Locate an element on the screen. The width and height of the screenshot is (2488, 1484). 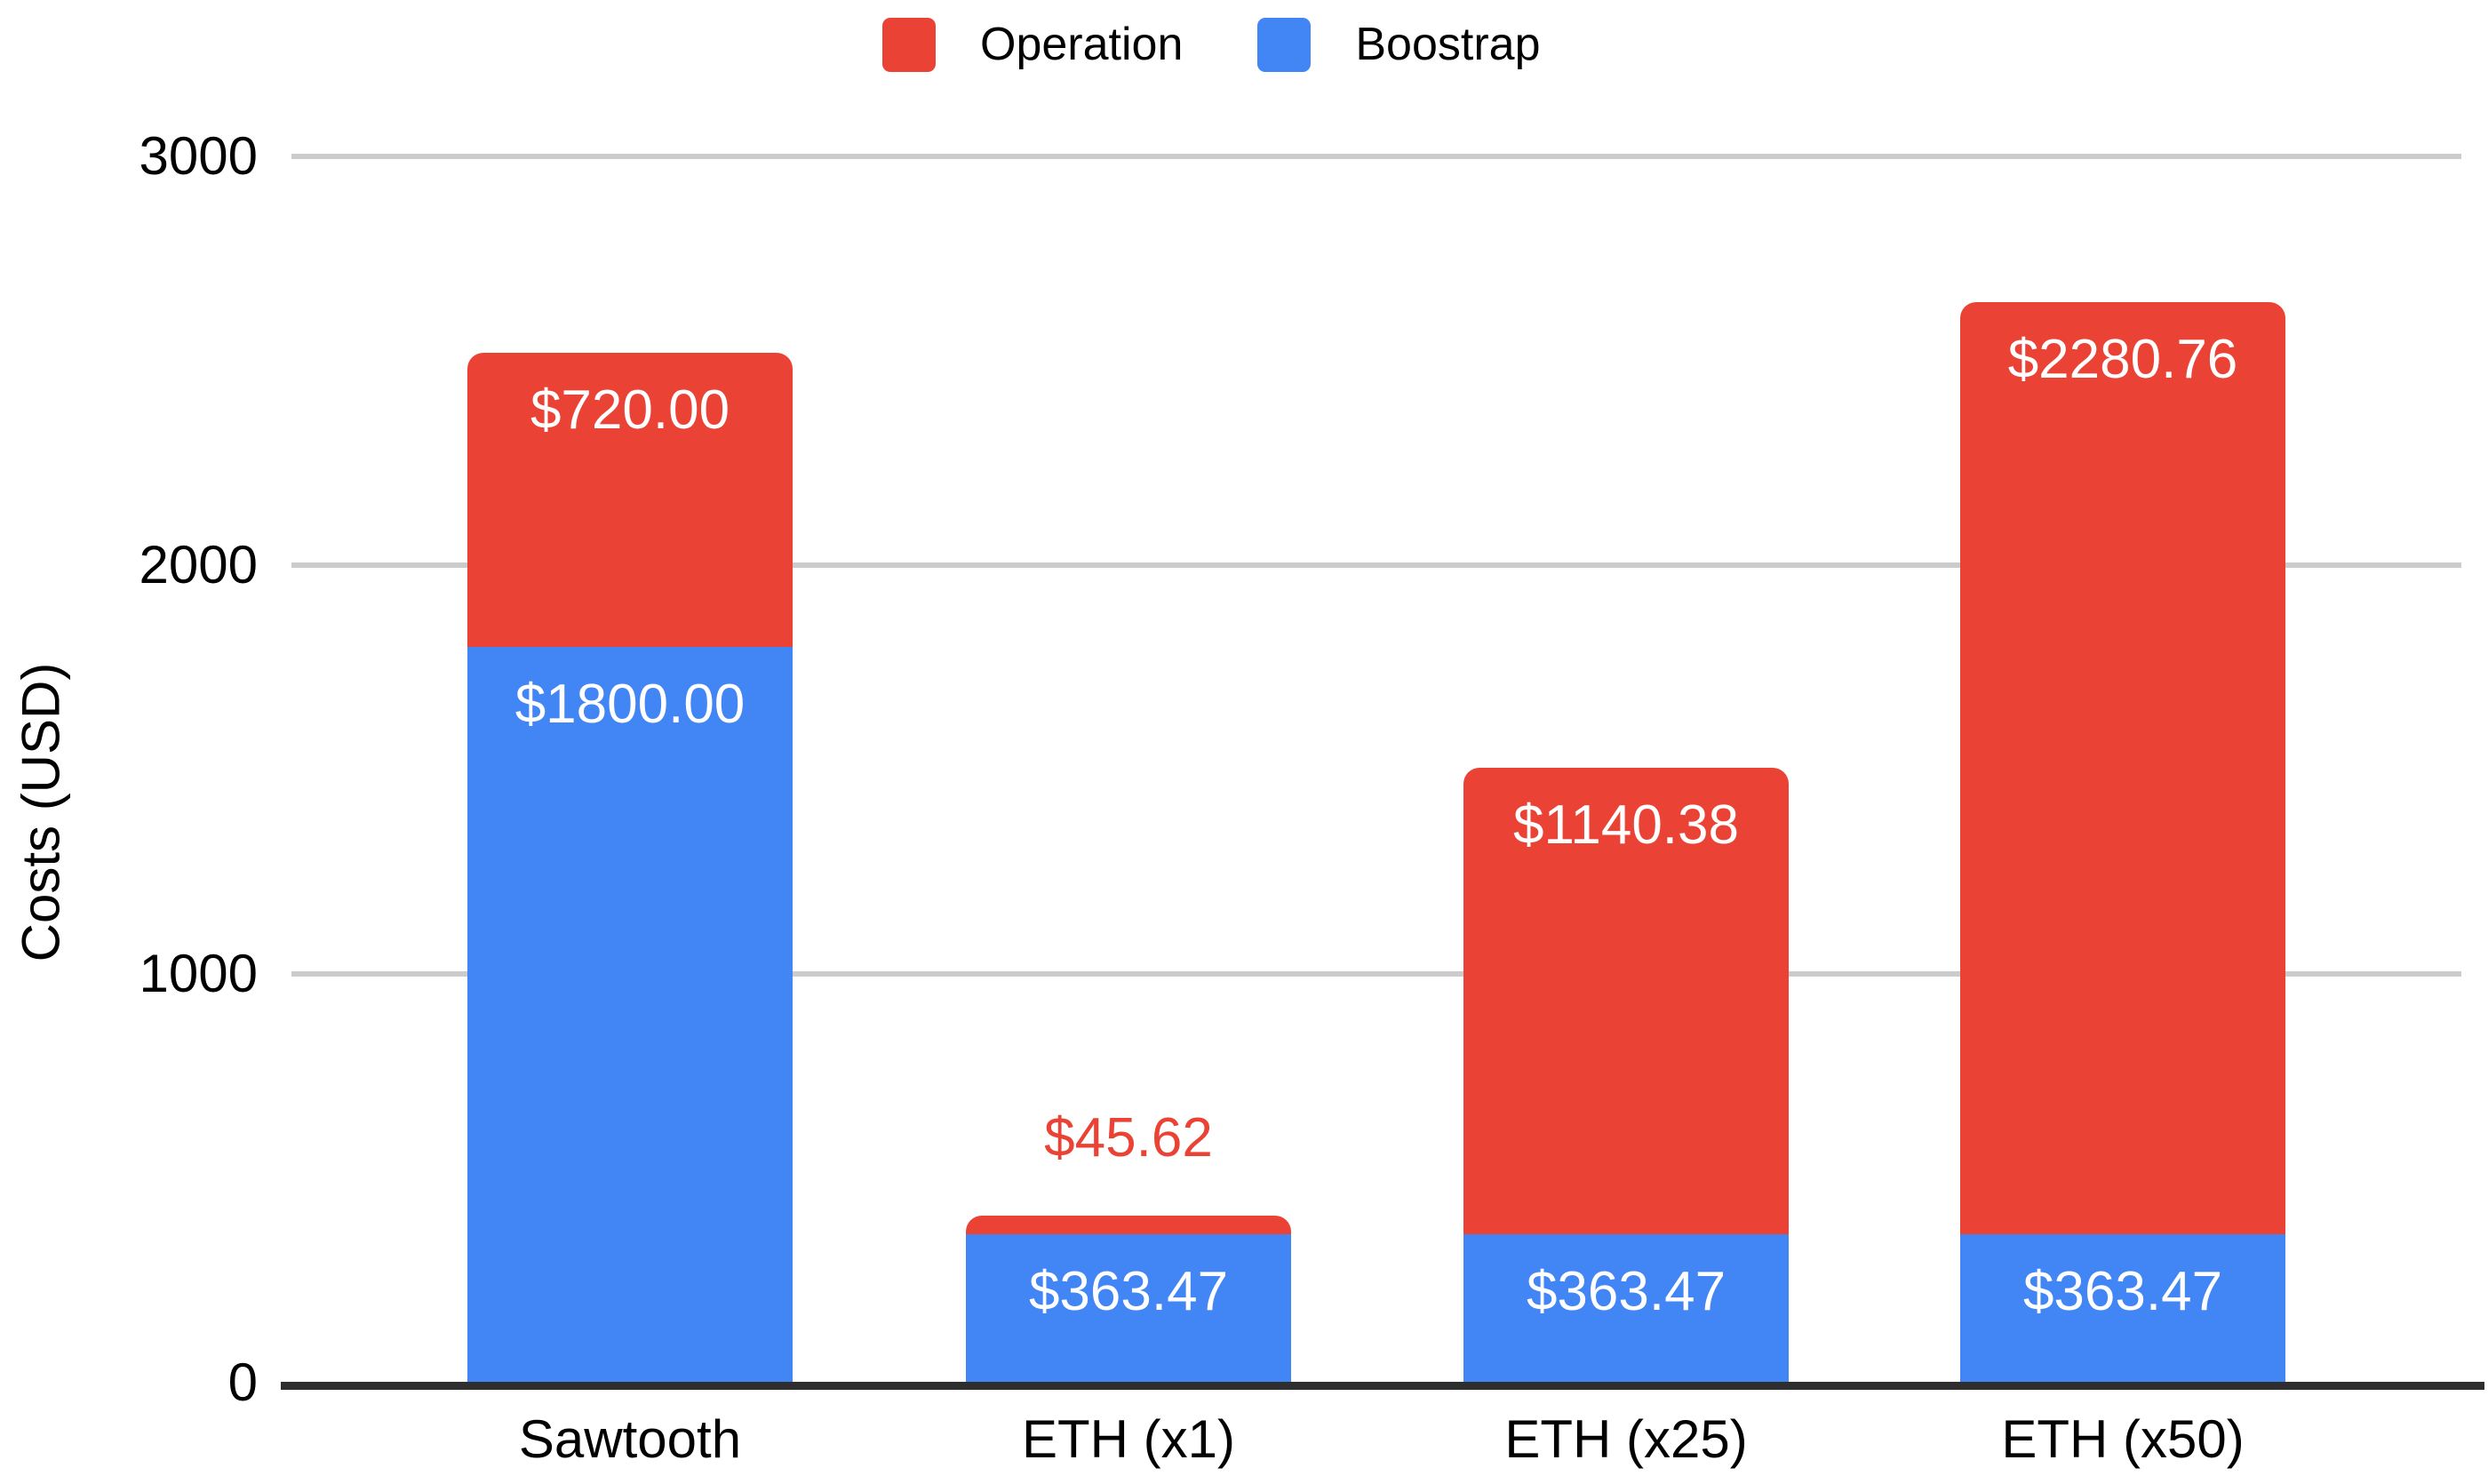
legend-item-operation: Operation is located at coordinates (1032, 45).